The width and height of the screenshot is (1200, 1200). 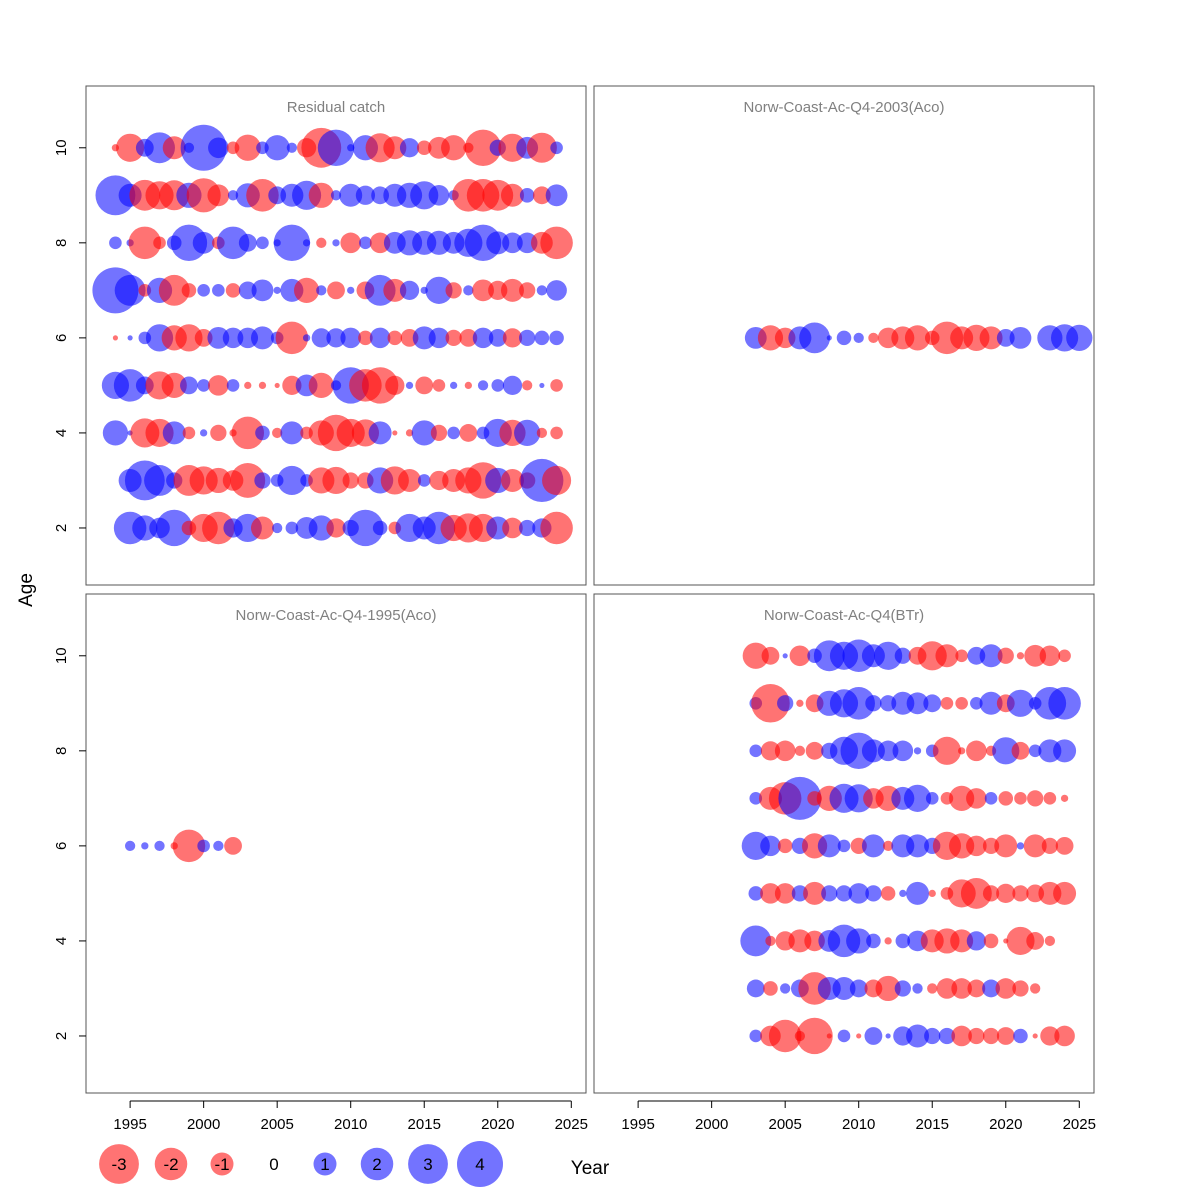 What do you see at coordinates (273, 1164) in the screenshot?
I see `legend-label: 0` at bounding box center [273, 1164].